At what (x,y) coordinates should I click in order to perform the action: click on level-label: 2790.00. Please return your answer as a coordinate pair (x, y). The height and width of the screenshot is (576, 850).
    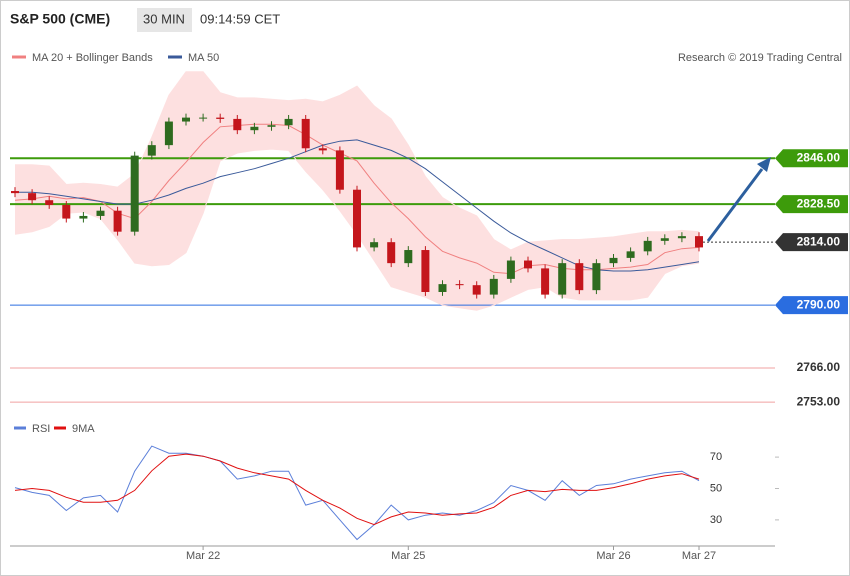
    Looking at the image, I should click on (819, 304).